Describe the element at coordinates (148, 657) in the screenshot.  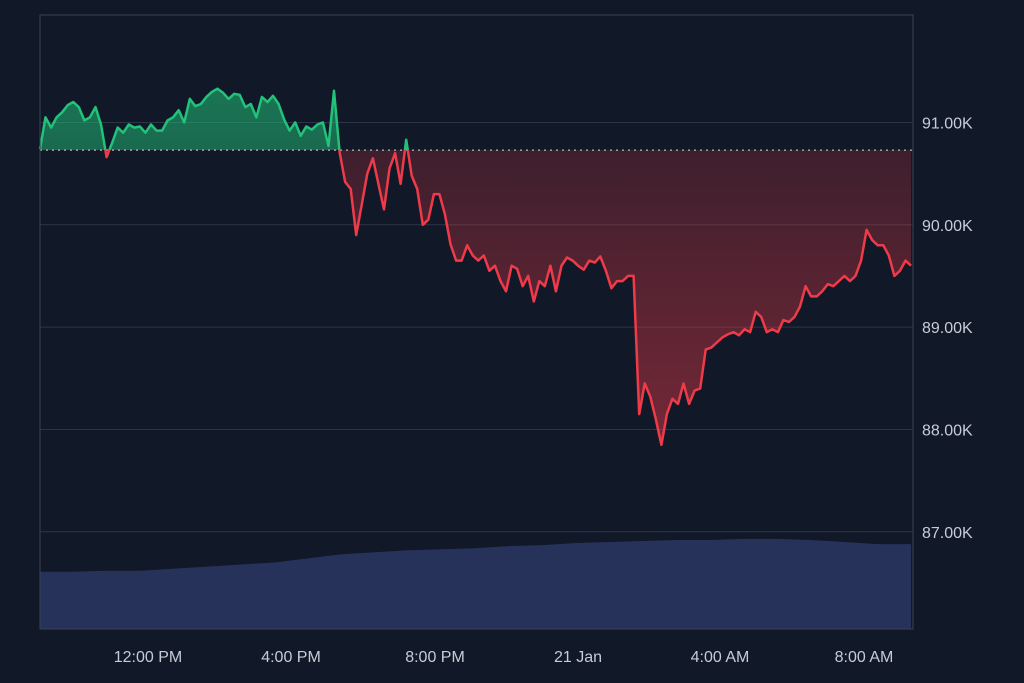
I see `x-tick-label: 12:00 PM` at that location.